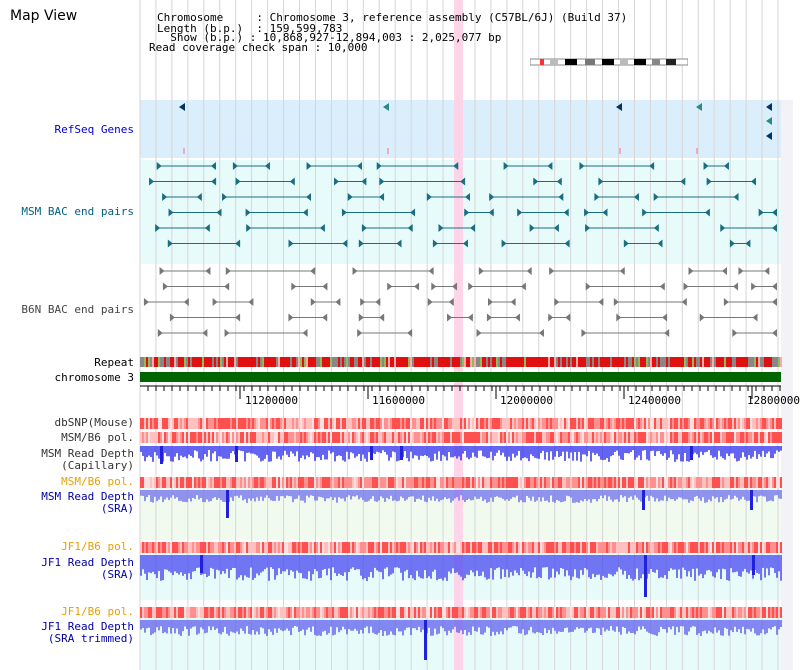 This screenshot has height=670, width=800. What do you see at coordinates (87, 626) in the screenshot?
I see `track-label-jf1-depth-trim-1: JF1 Read Depth` at bounding box center [87, 626].